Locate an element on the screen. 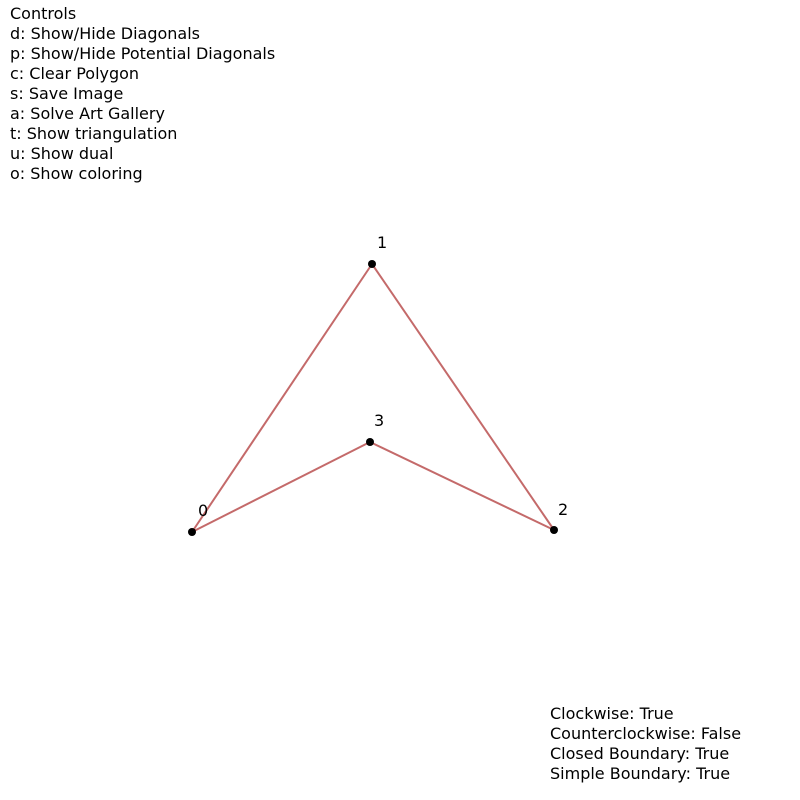 The image size is (800, 800). control-potential-diagonals: p: Show/Hide Potential Diagonals is located at coordinates (143, 53).